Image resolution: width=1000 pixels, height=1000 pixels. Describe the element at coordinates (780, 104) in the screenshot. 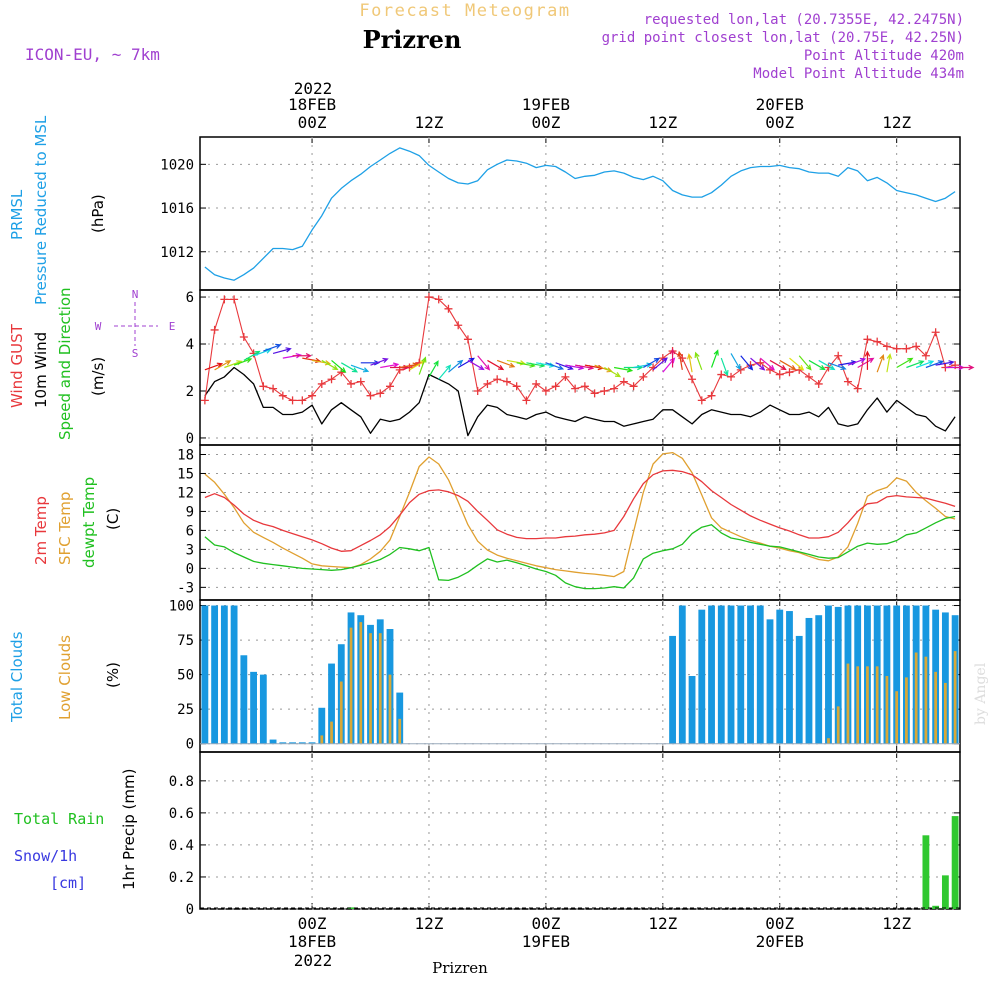

I see `top-date-label: 20FEB` at that location.